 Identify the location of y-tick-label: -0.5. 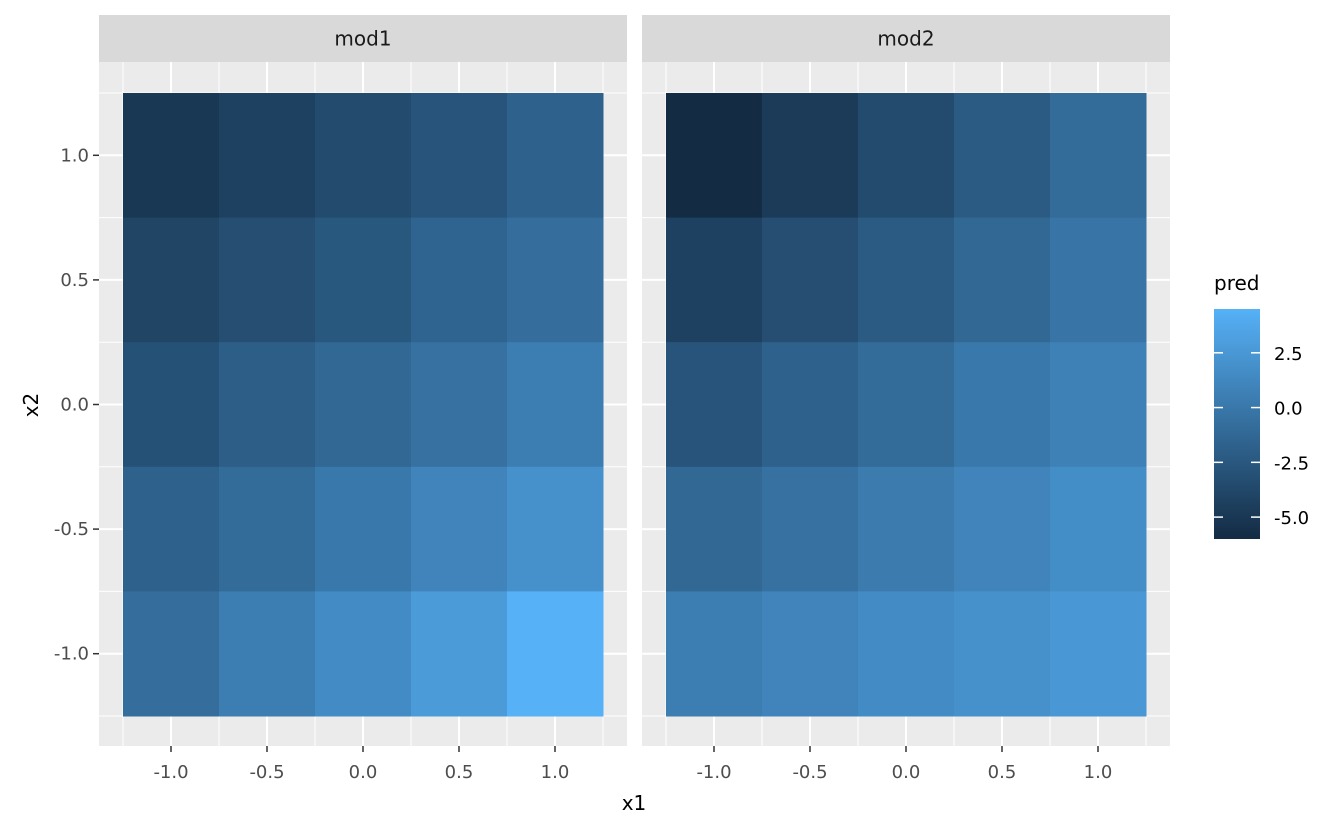
(71, 529).